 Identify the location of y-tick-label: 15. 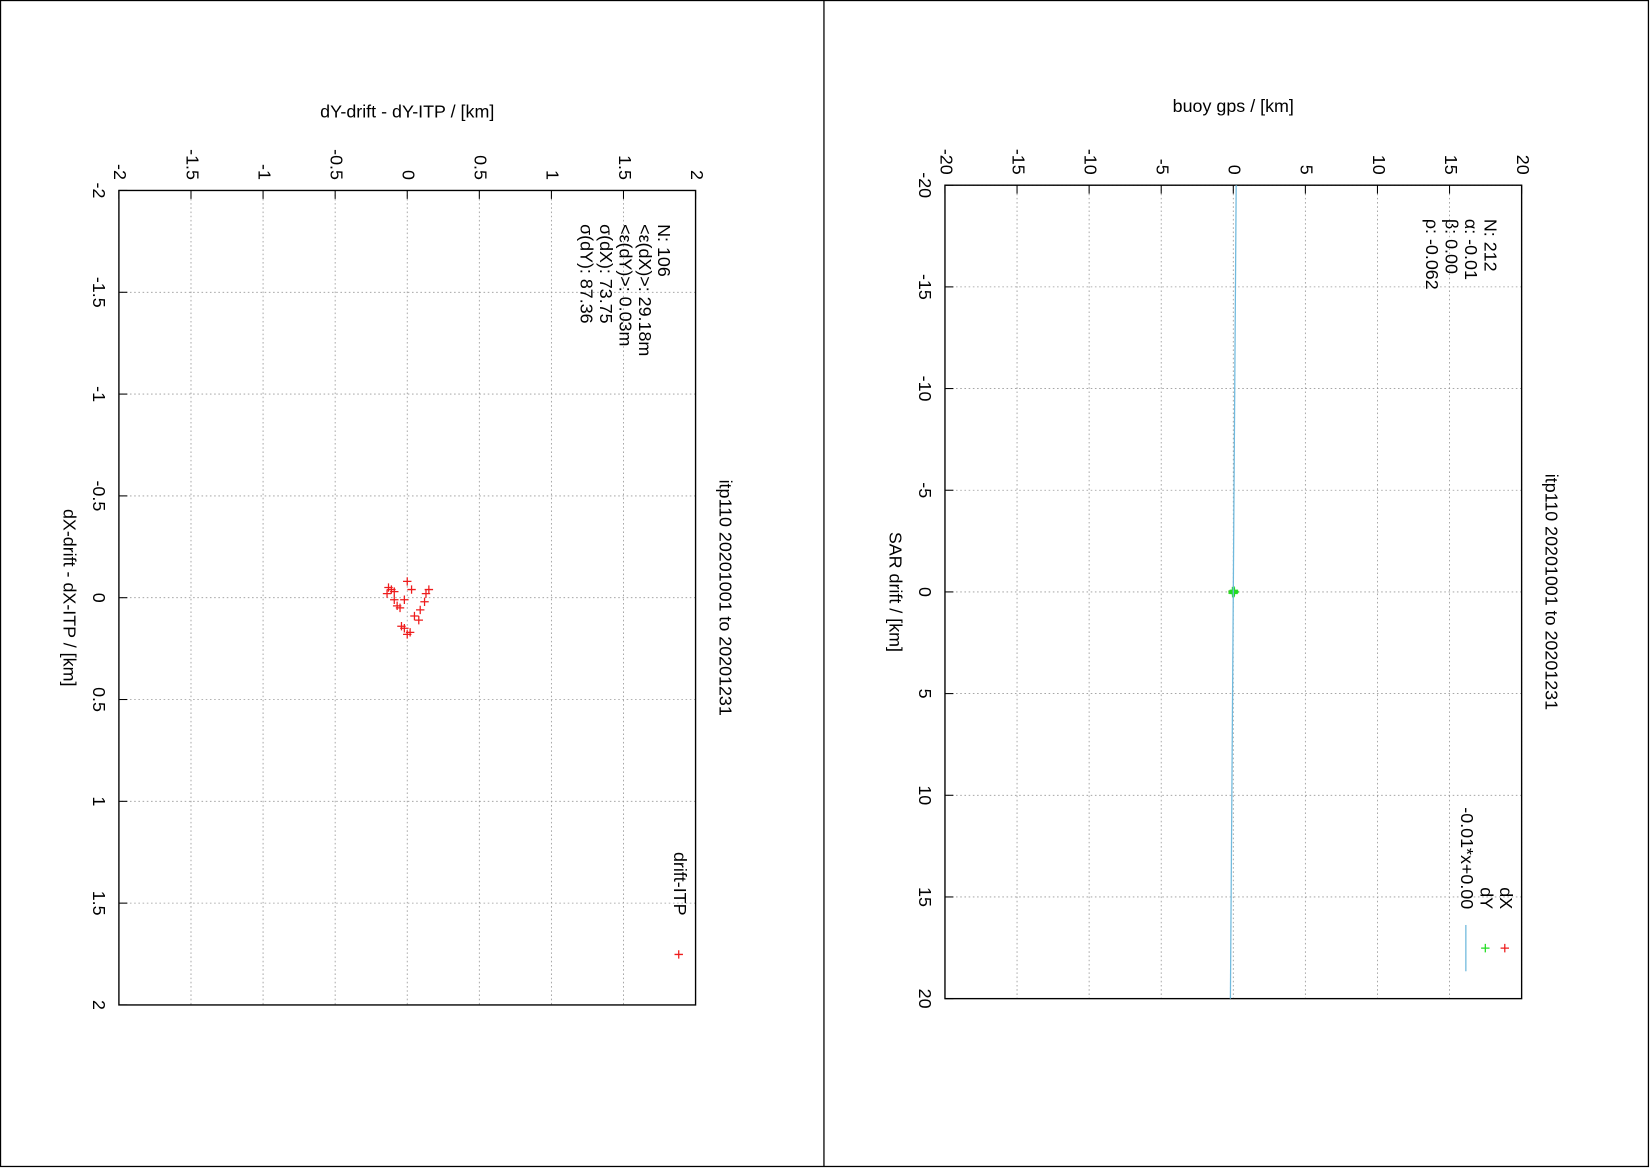
(1451, 165).